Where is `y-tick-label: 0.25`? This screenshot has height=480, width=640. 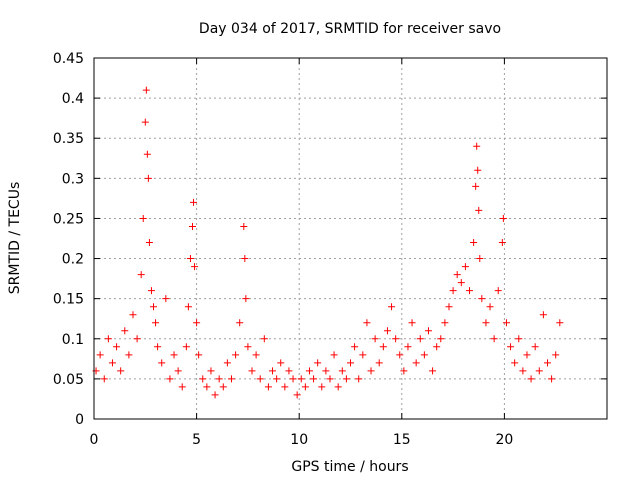
y-tick-label: 0.25 is located at coordinates (68, 219).